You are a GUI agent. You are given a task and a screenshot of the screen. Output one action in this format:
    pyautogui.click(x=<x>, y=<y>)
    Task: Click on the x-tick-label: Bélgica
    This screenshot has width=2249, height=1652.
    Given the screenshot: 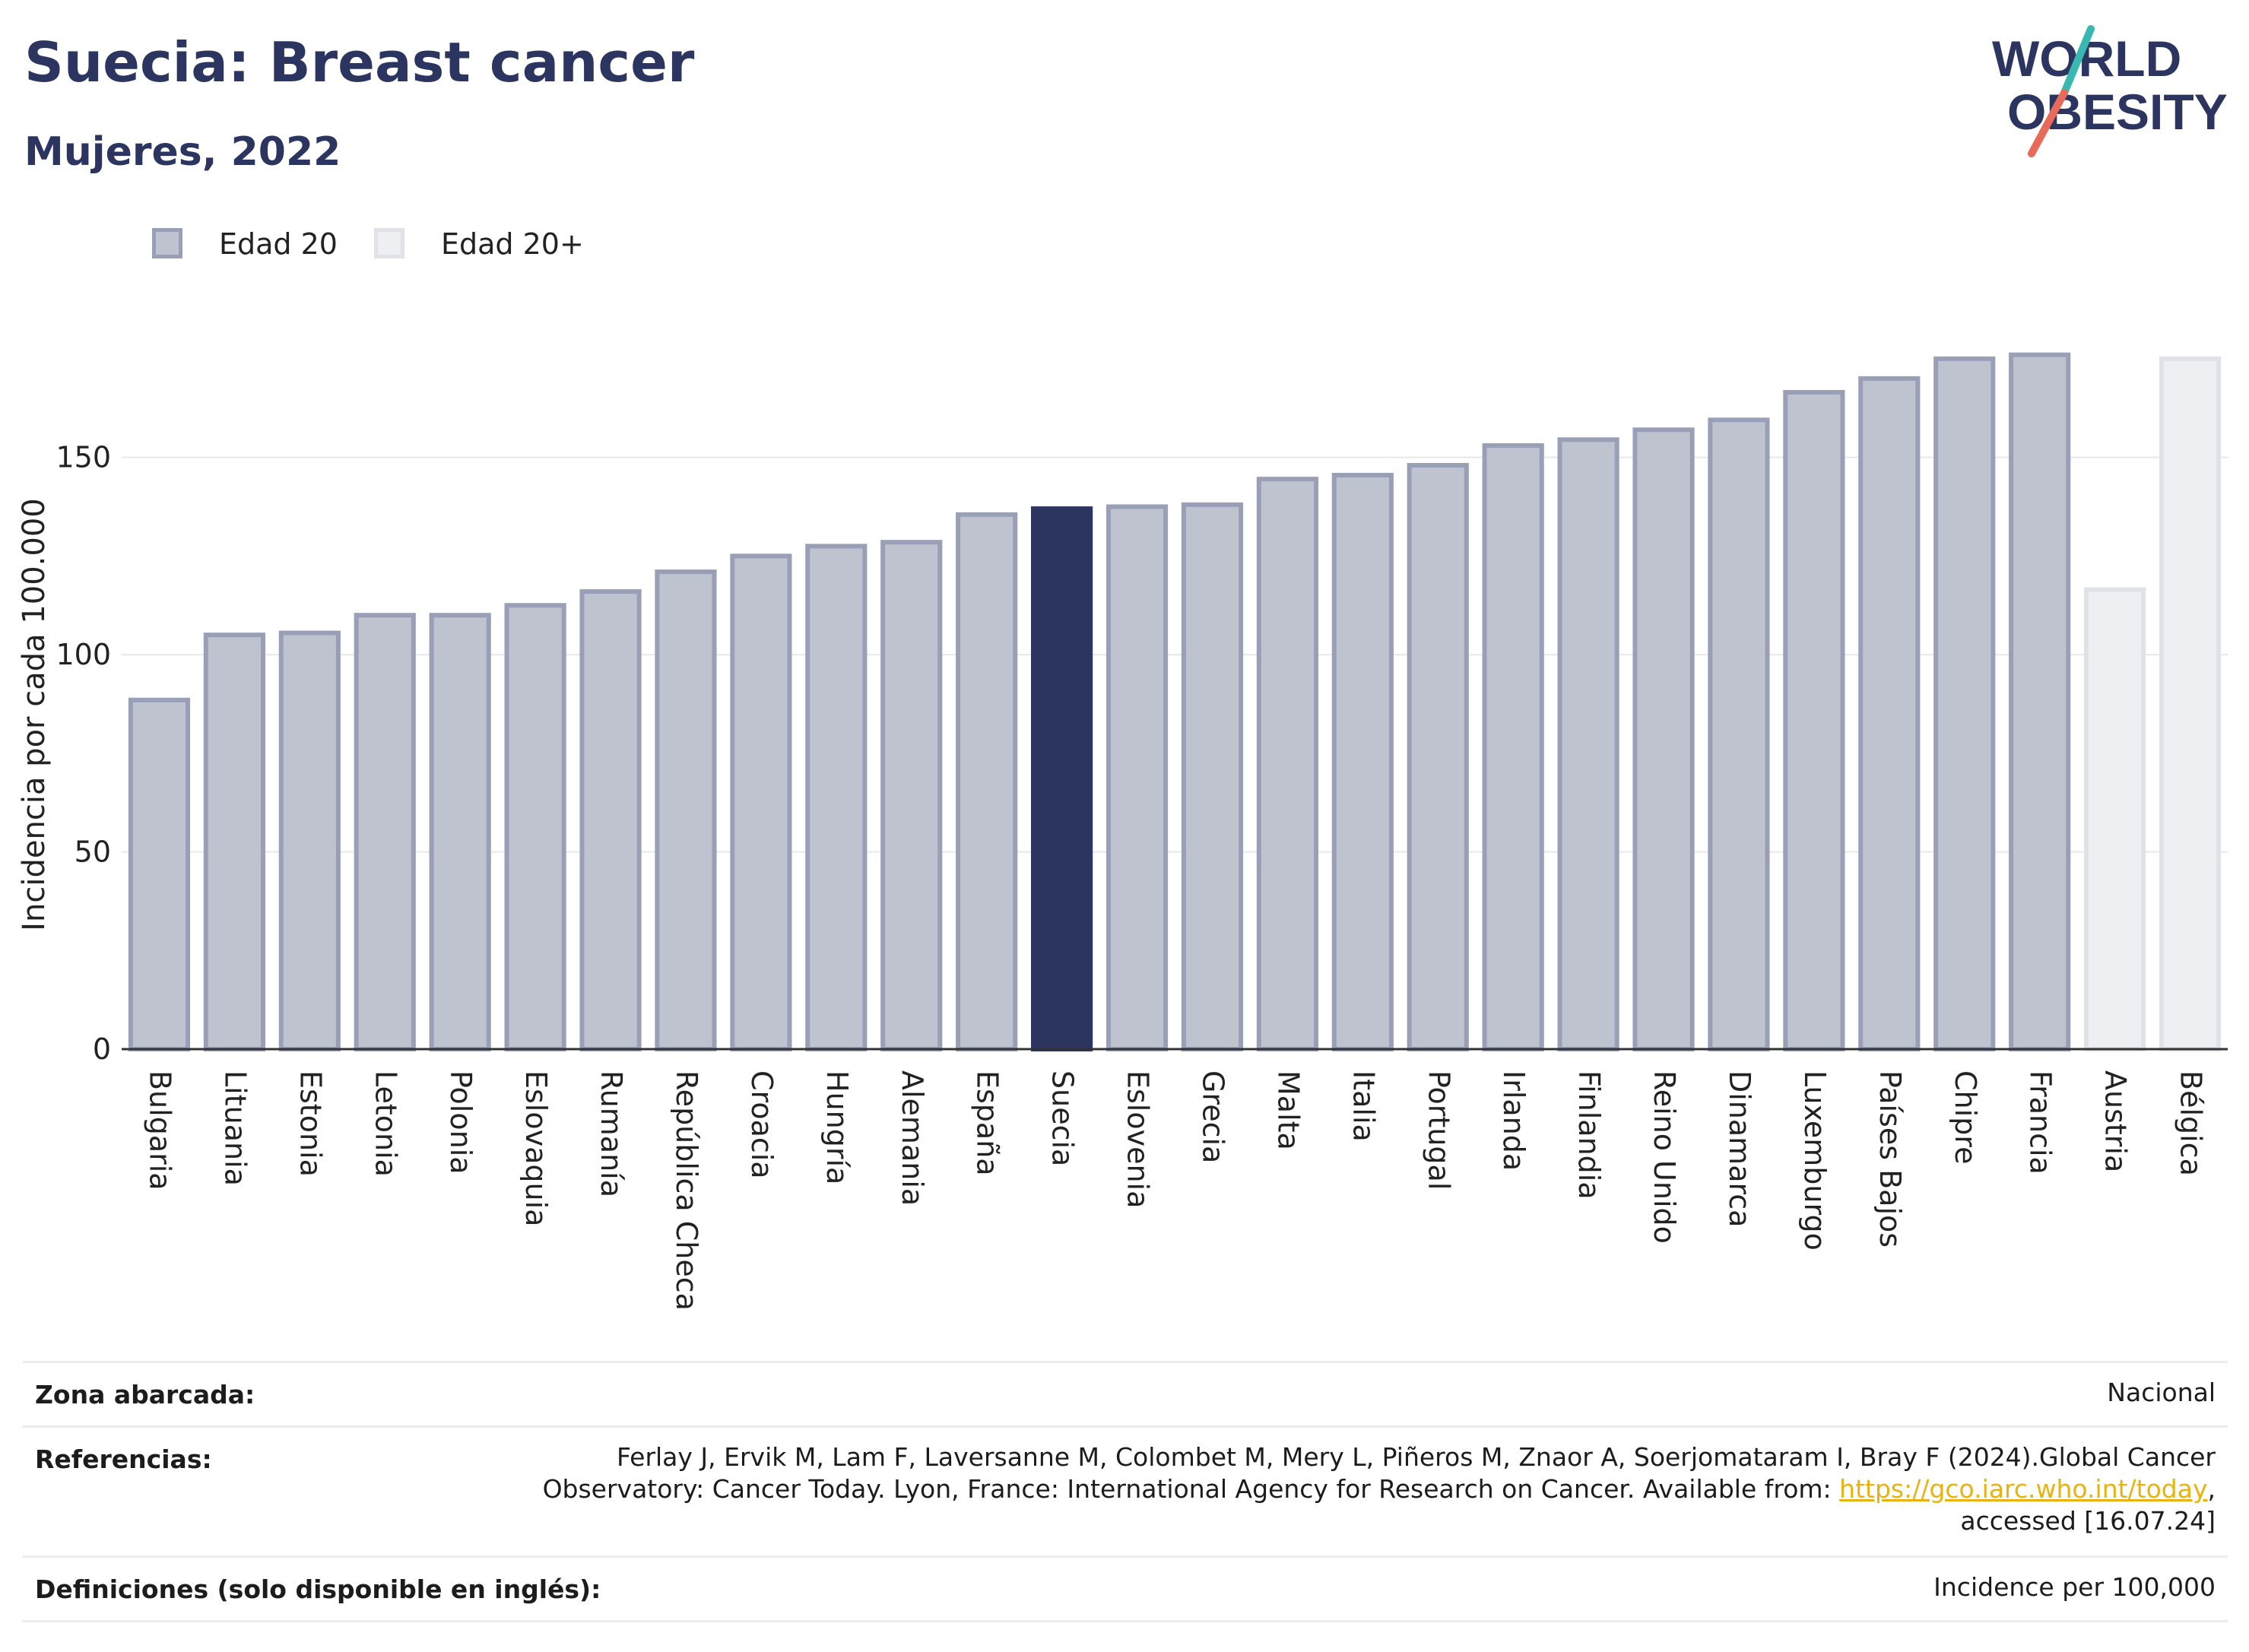 What is the action you would take?
    pyautogui.click(x=2191, y=1123)
    